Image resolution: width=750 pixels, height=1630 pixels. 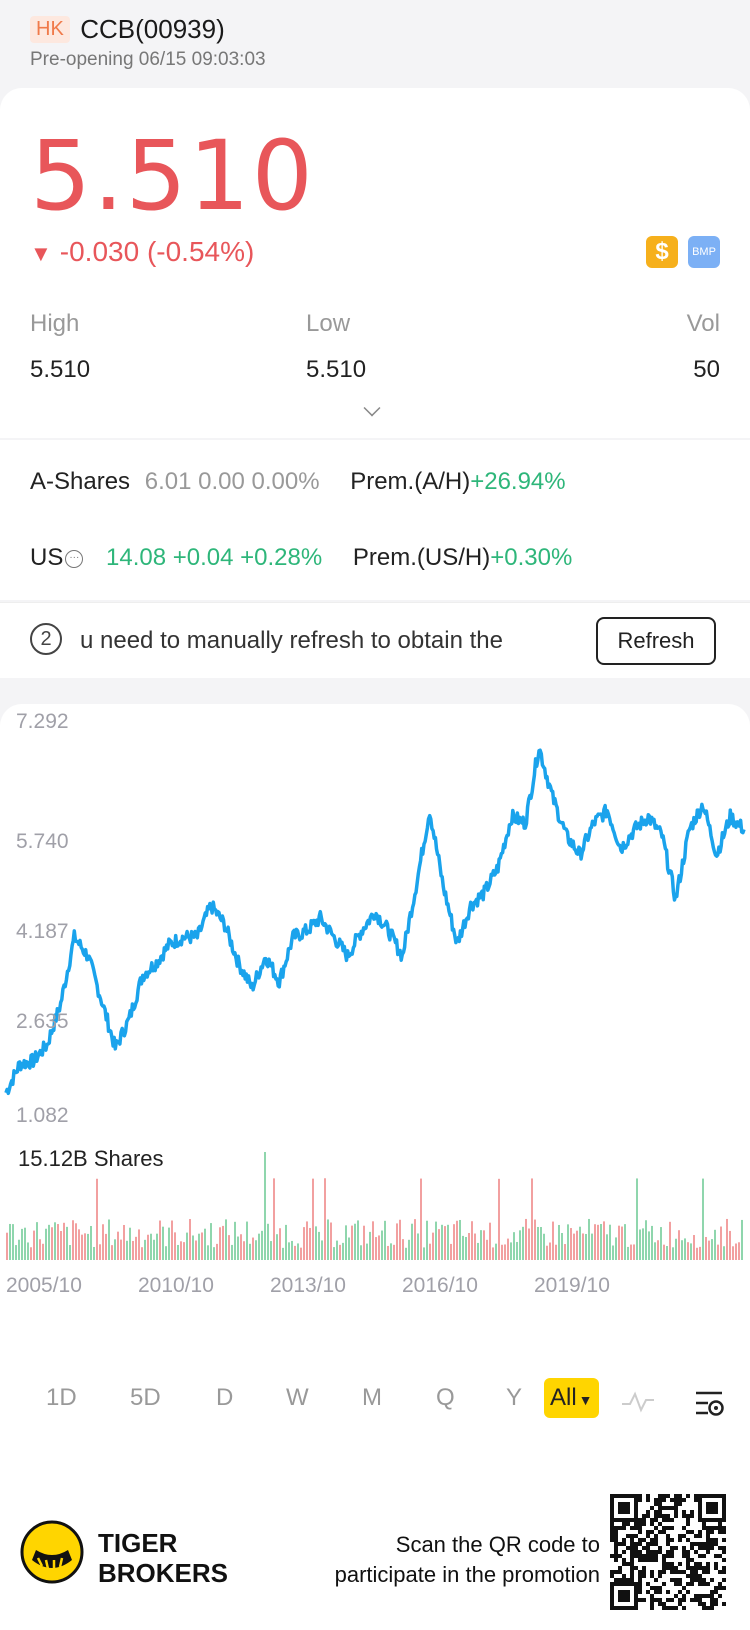 I want to click on last-price: 5.510, so click(x=172, y=176).